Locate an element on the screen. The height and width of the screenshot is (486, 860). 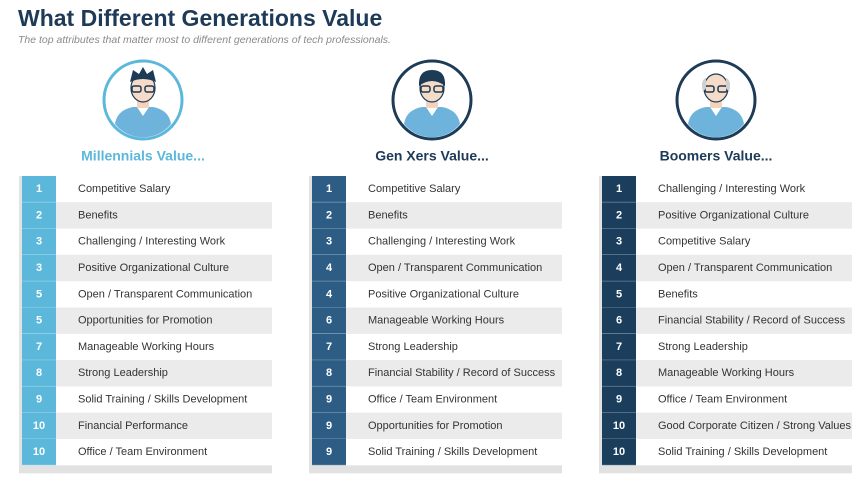
avatar is located at coordinates (143, 100).